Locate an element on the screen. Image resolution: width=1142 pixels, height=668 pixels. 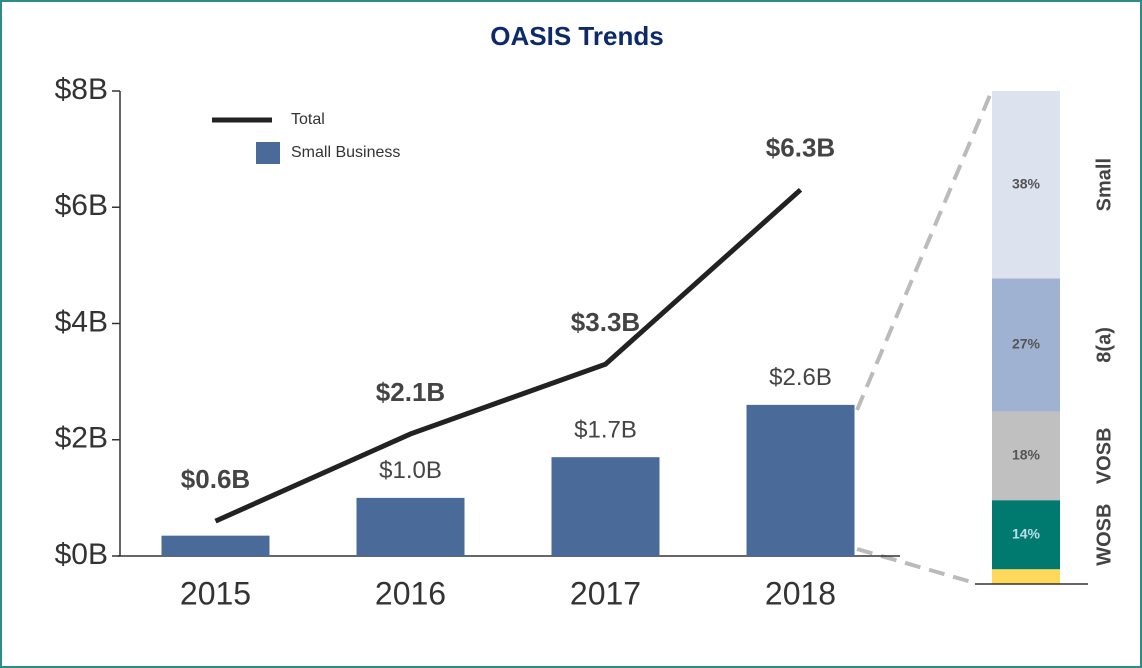
data-label: $3.3B is located at coordinates (605, 322).